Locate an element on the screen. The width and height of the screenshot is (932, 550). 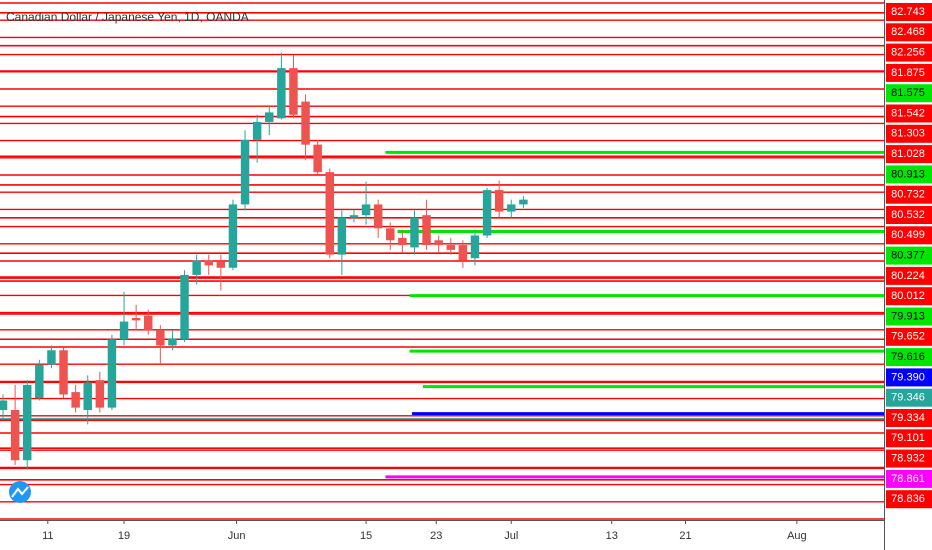
level-label: 79.101 is located at coordinates (908, 438).